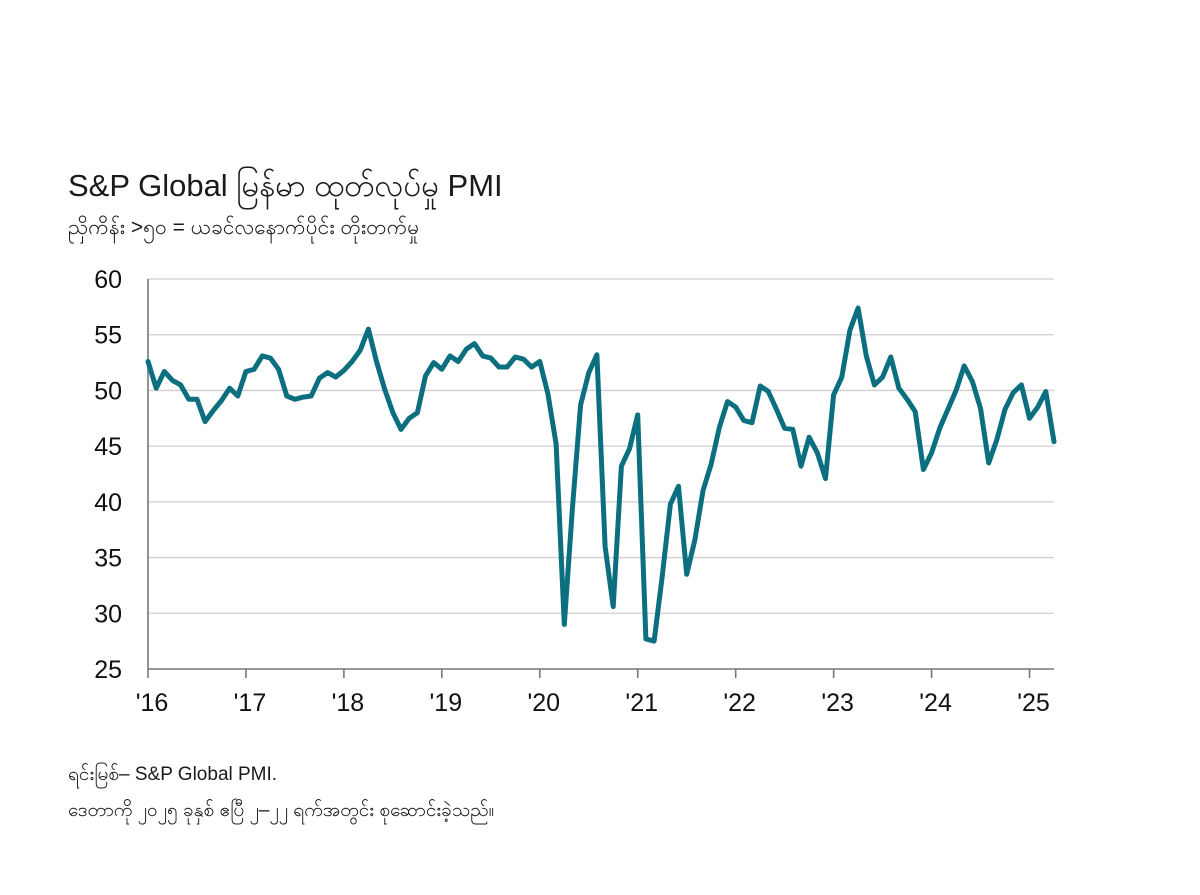  What do you see at coordinates (837, 703) in the screenshot?
I see `x-tick-label: '23` at bounding box center [837, 703].